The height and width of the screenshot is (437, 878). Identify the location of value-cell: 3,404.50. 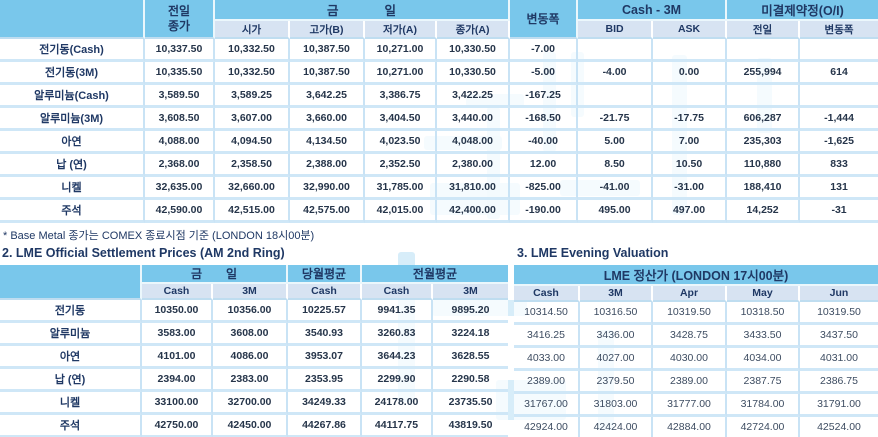
(401, 119).